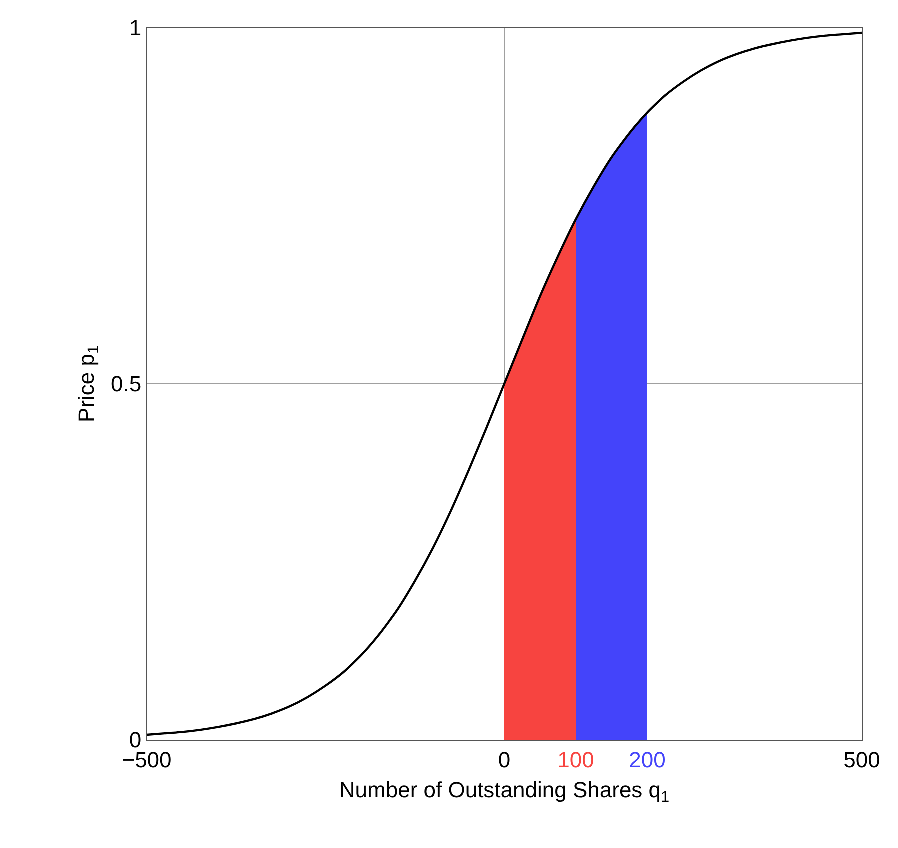 This screenshot has height=848, width=898. What do you see at coordinates (647, 759) in the screenshot?
I see `x-tick-label: 200` at bounding box center [647, 759].